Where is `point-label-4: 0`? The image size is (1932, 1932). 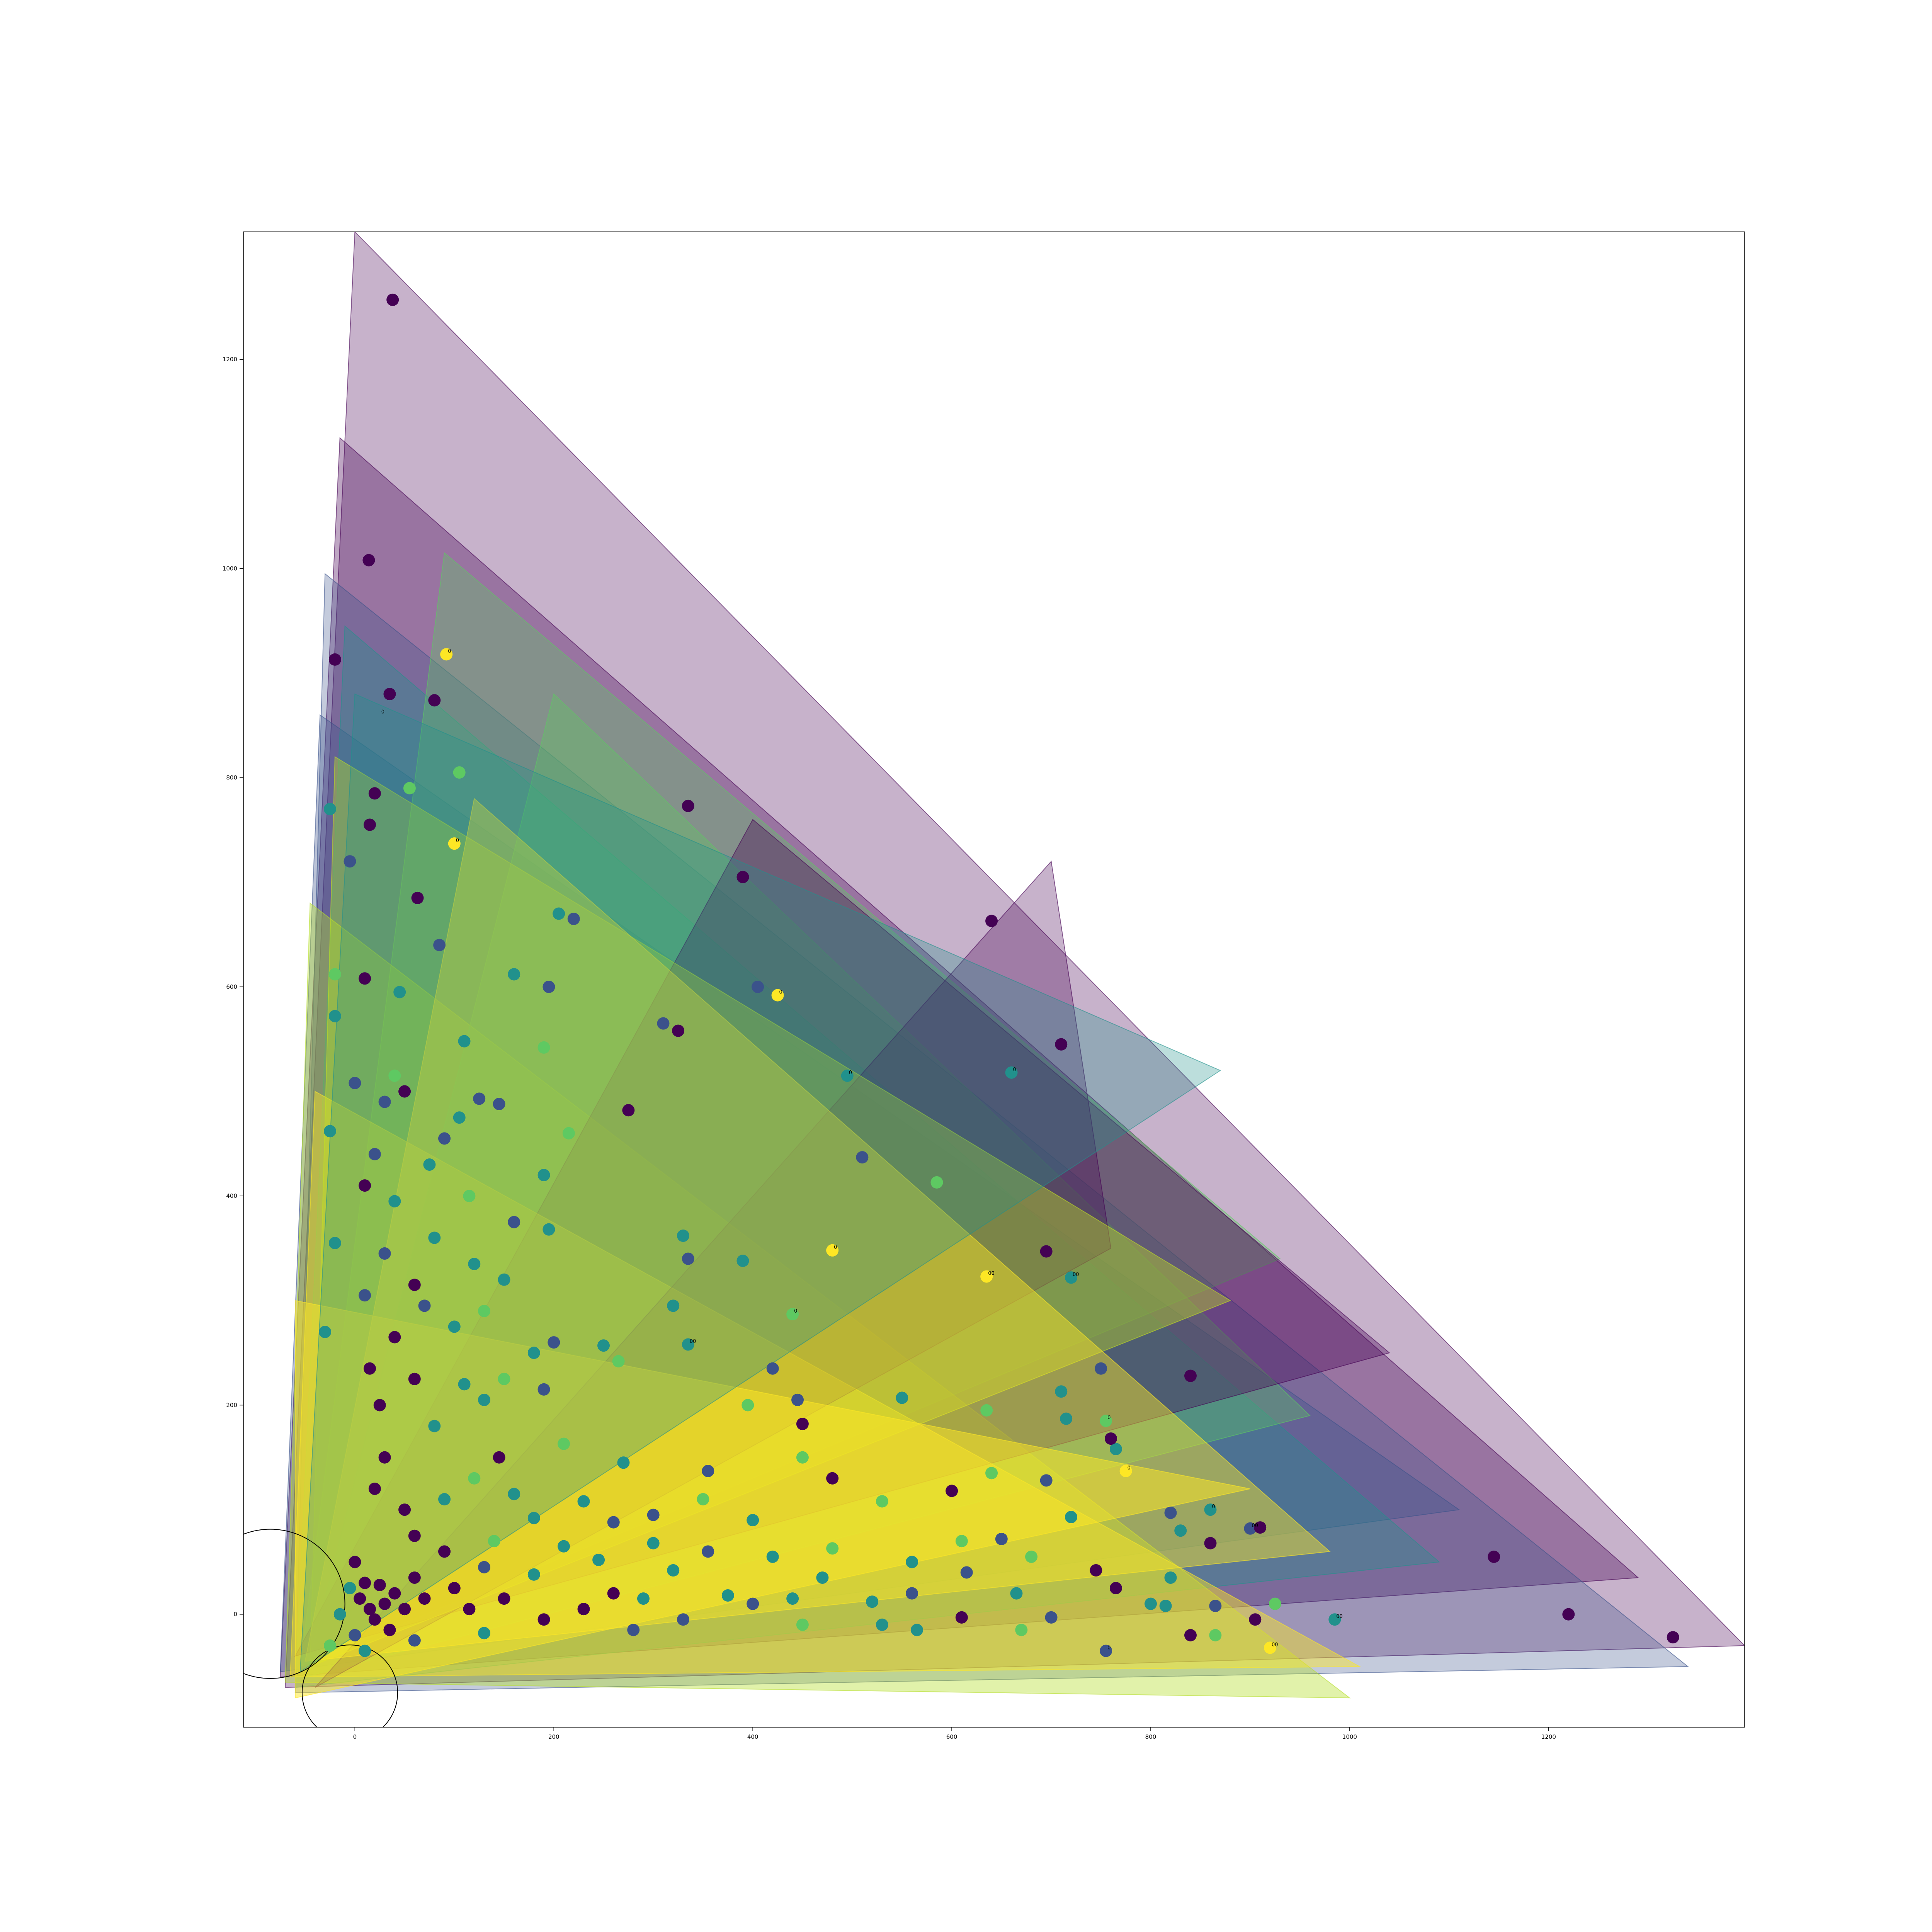 point-label-4: 0 is located at coordinates (1014, 1070).